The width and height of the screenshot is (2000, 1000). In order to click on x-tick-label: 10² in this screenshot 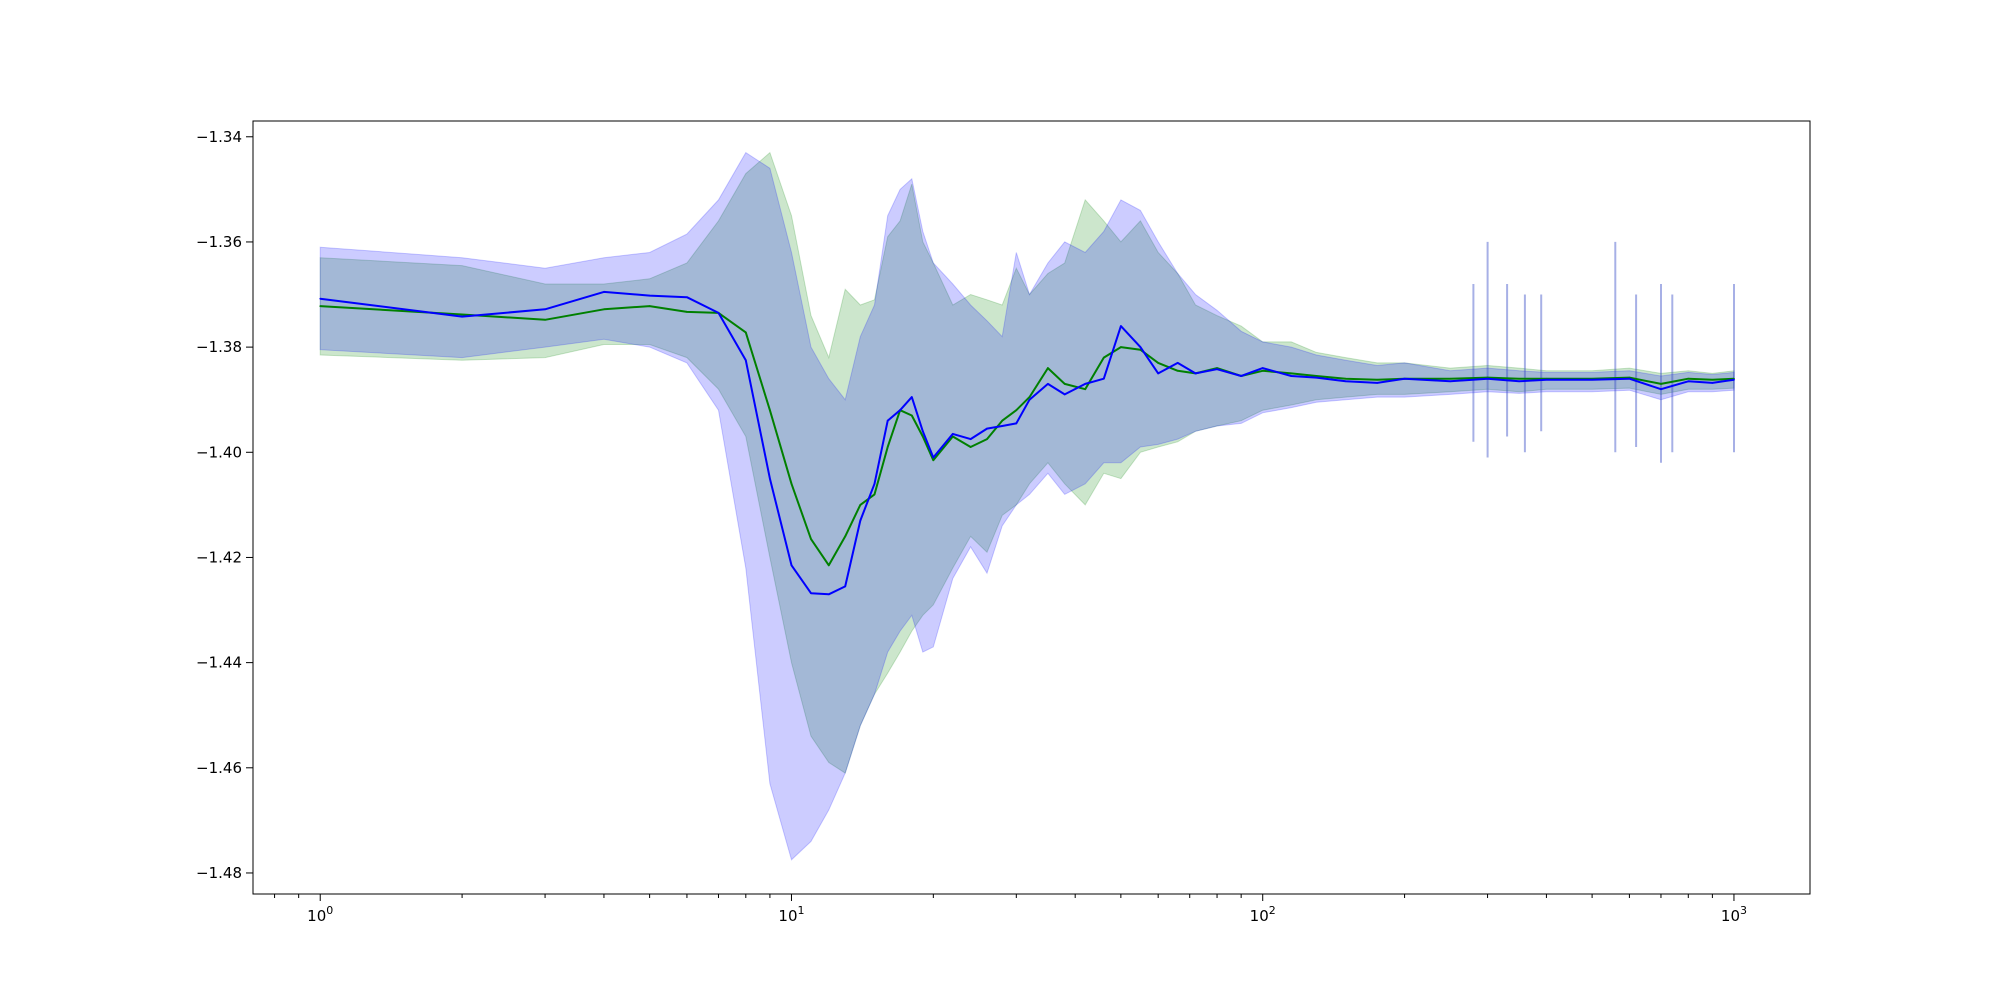, I will do `click(1263, 914)`.